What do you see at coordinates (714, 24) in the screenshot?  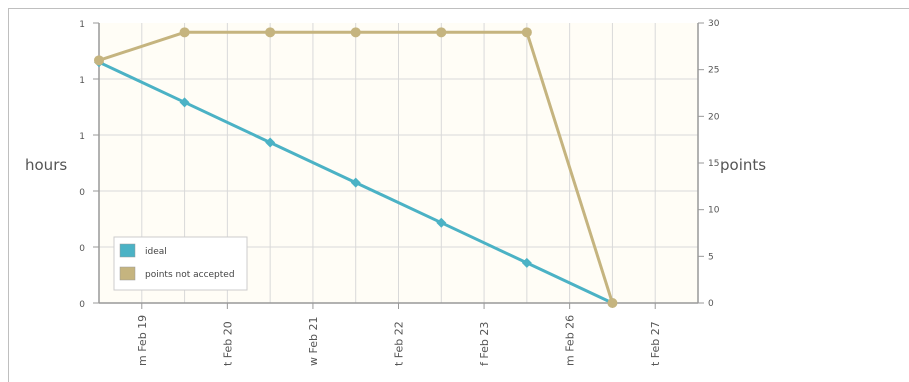 I see `y-tick-label-right: 30` at bounding box center [714, 24].